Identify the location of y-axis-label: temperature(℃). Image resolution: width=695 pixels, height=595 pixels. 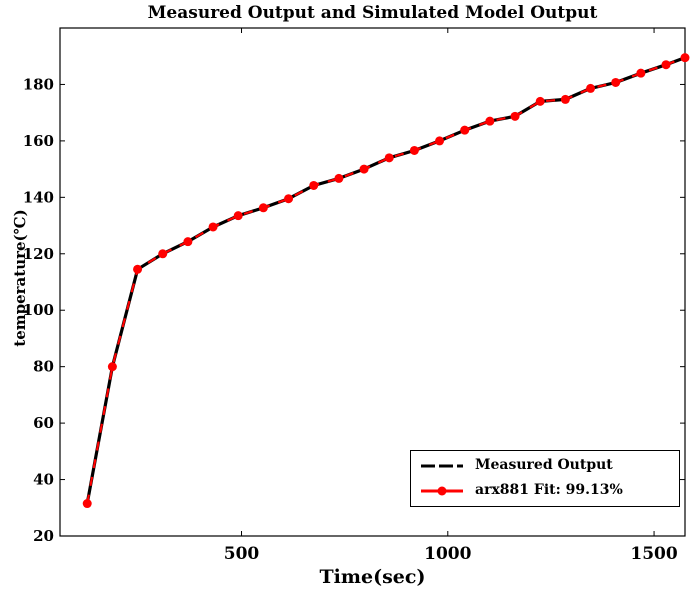
(20, 278).